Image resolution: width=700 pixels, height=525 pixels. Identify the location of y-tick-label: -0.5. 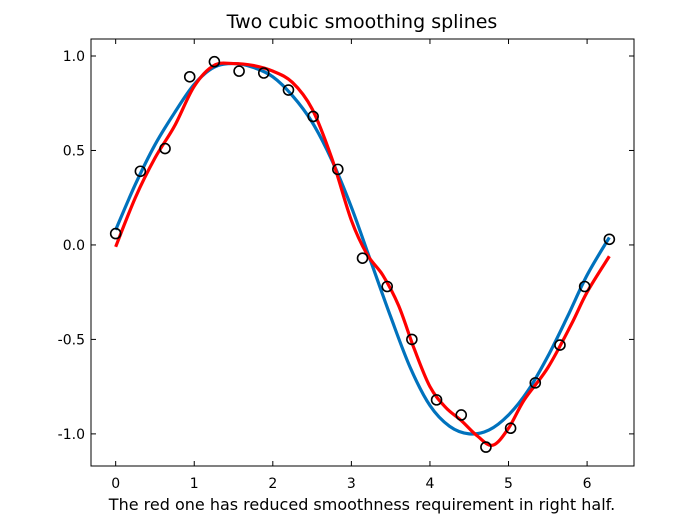
(71, 340).